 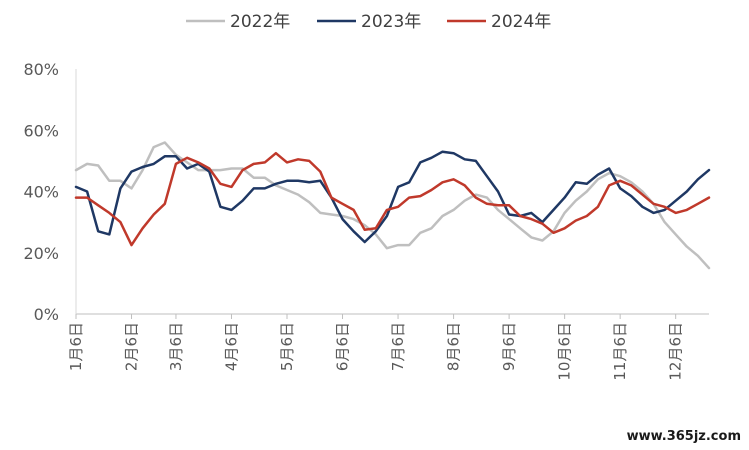 I want to click on legend-item-1: 2023年, so click(x=369, y=22).